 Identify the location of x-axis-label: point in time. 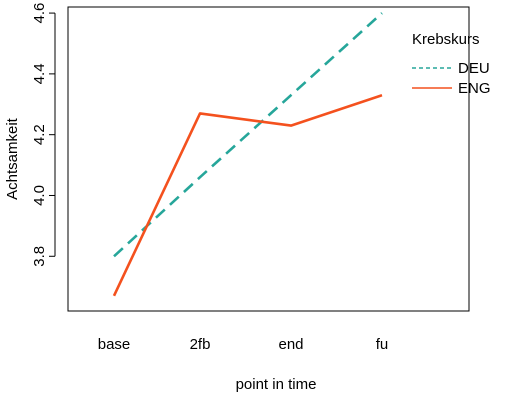
(276, 384).